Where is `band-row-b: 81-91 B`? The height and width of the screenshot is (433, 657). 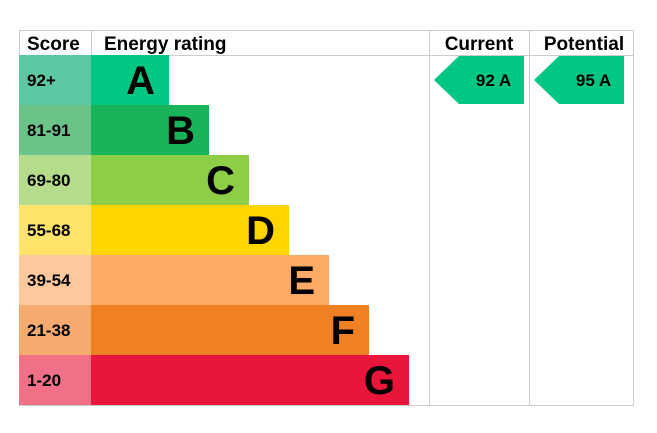
band-row-b: 81-91 B is located at coordinates (114, 130).